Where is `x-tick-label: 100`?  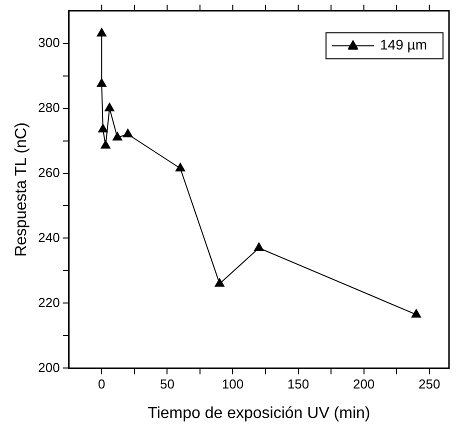 x-tick-label: 100 is located at coordinates (233, 384).